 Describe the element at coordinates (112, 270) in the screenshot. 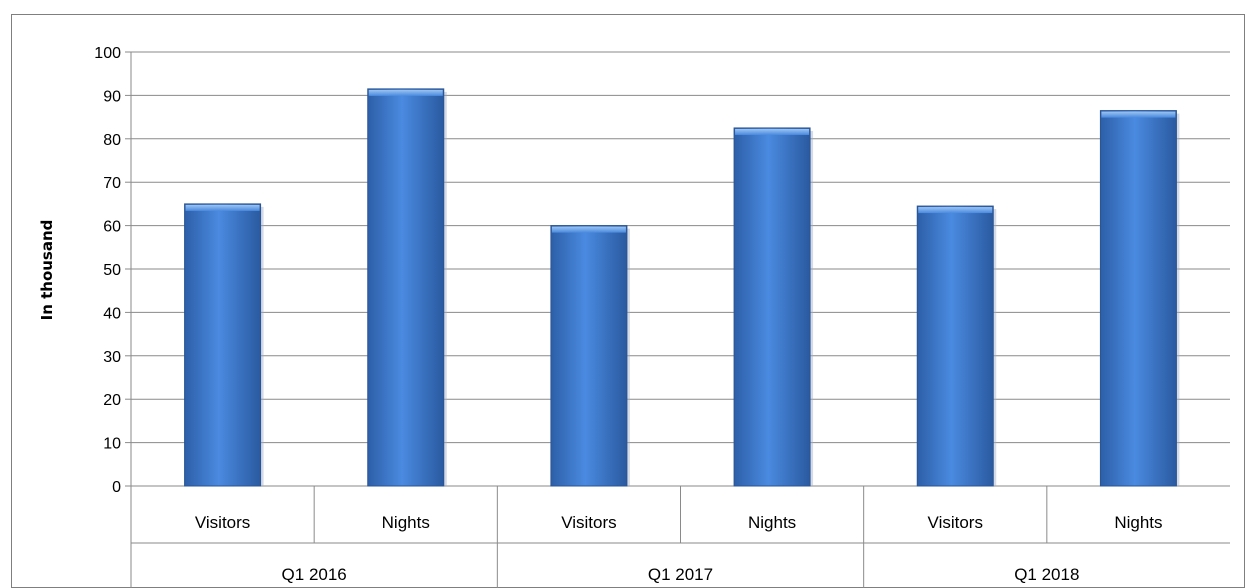

I see `y-tick-label: 50` at that location.